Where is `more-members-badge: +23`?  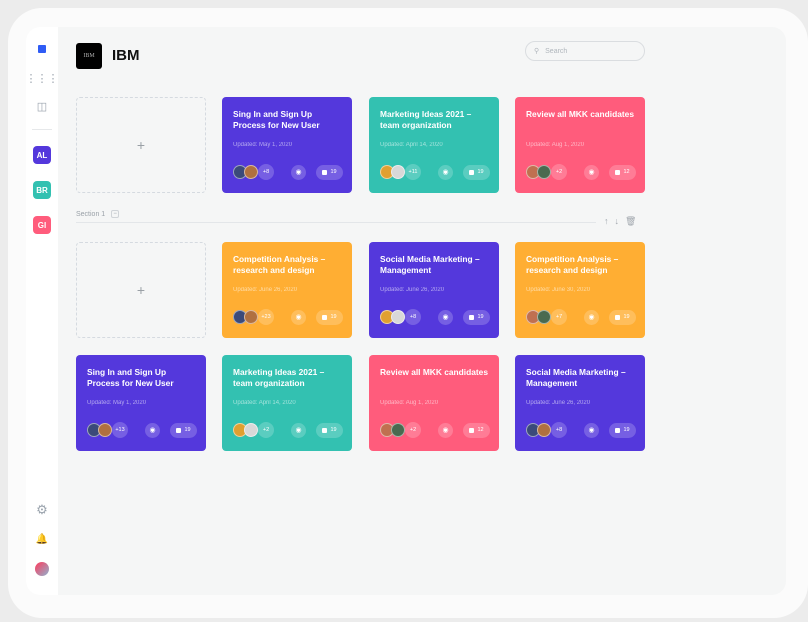
more-members-badge: +23 is located at coordinates (266, 317).